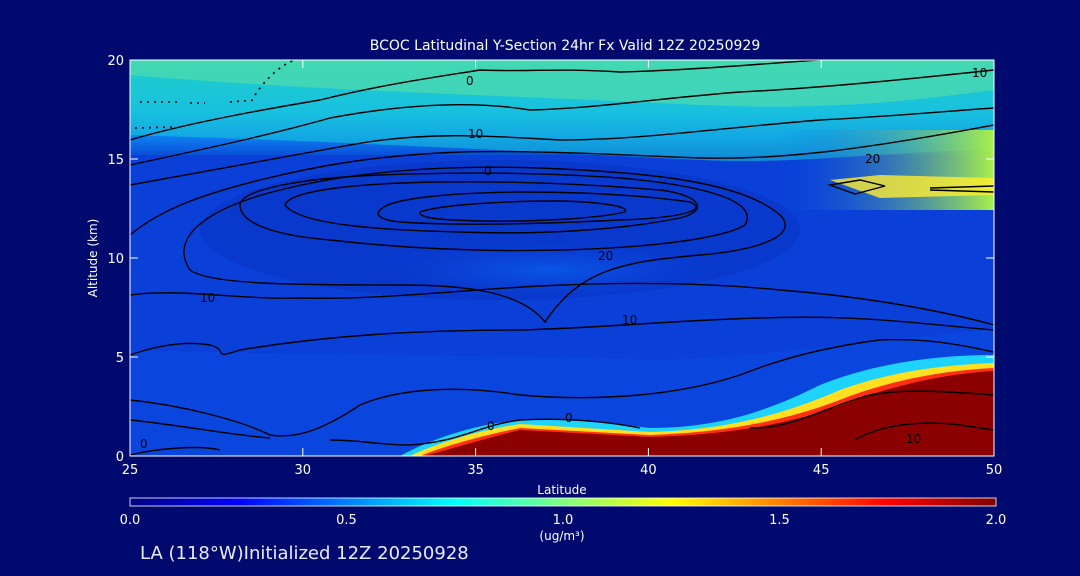 The image size is (1080, 576). I want to click on y-tick-label: 20, so click(115, 61).